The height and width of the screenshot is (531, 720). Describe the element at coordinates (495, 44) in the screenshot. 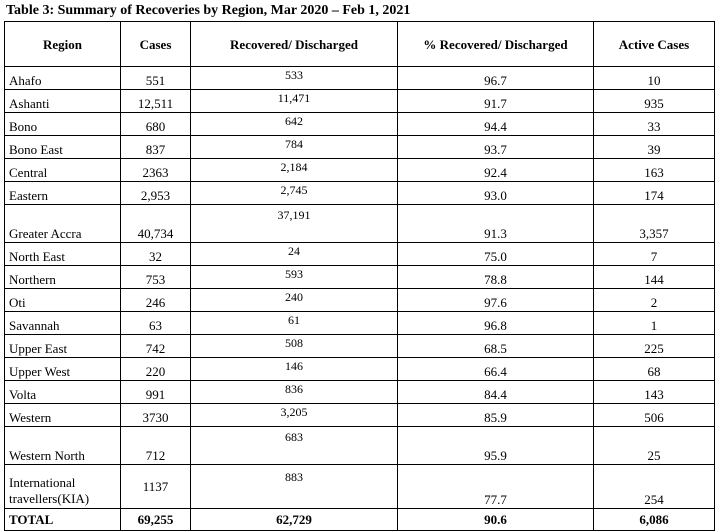

I see `header-pct-recovered: % Recovered/ Discharged` at that location.